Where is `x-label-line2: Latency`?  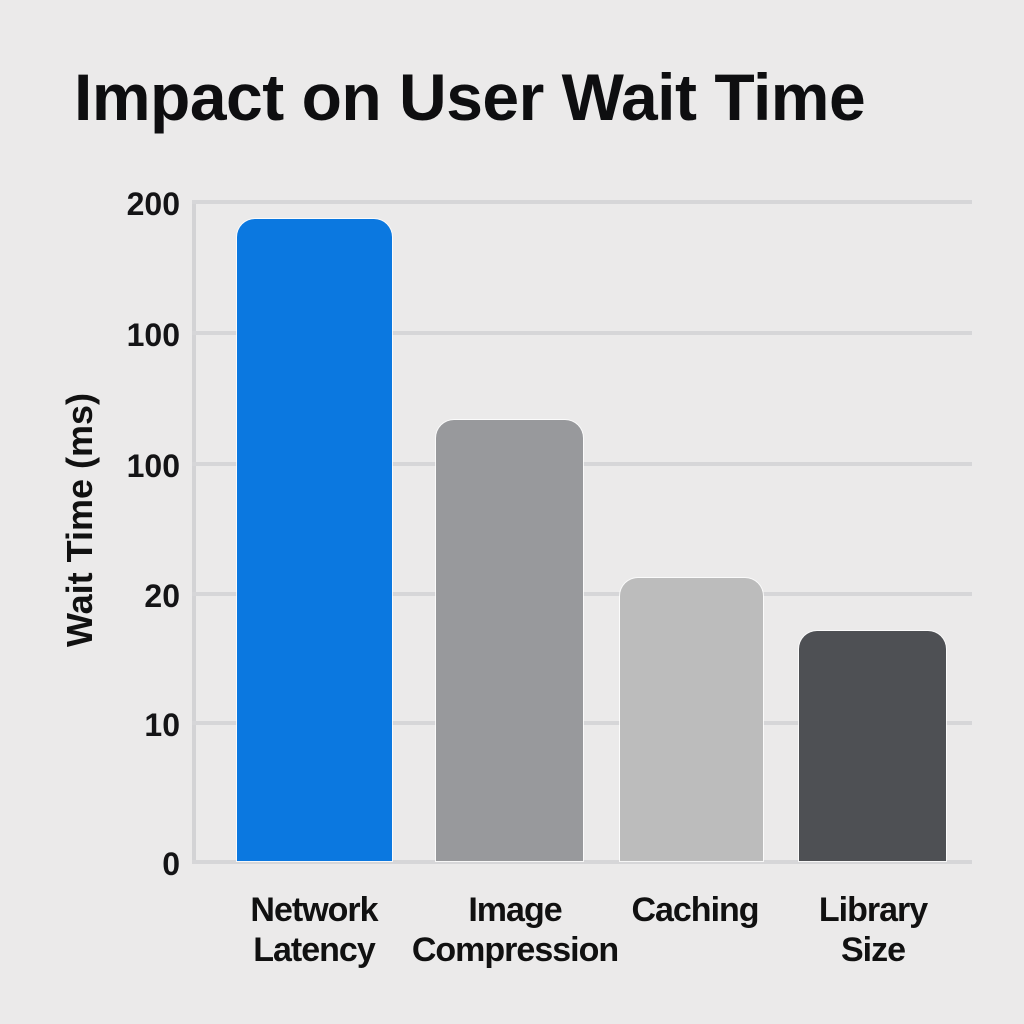 x-label-line2: Latency is located at coordinates (314, 950).